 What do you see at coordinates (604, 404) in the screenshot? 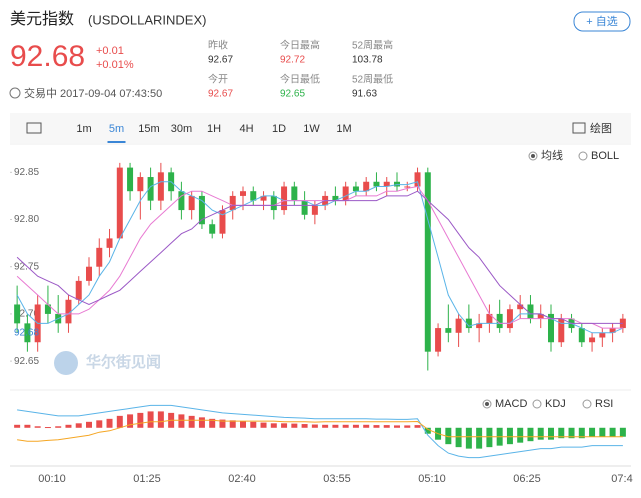
I see `legend-label: RSI` at bounding box center [604, 404].